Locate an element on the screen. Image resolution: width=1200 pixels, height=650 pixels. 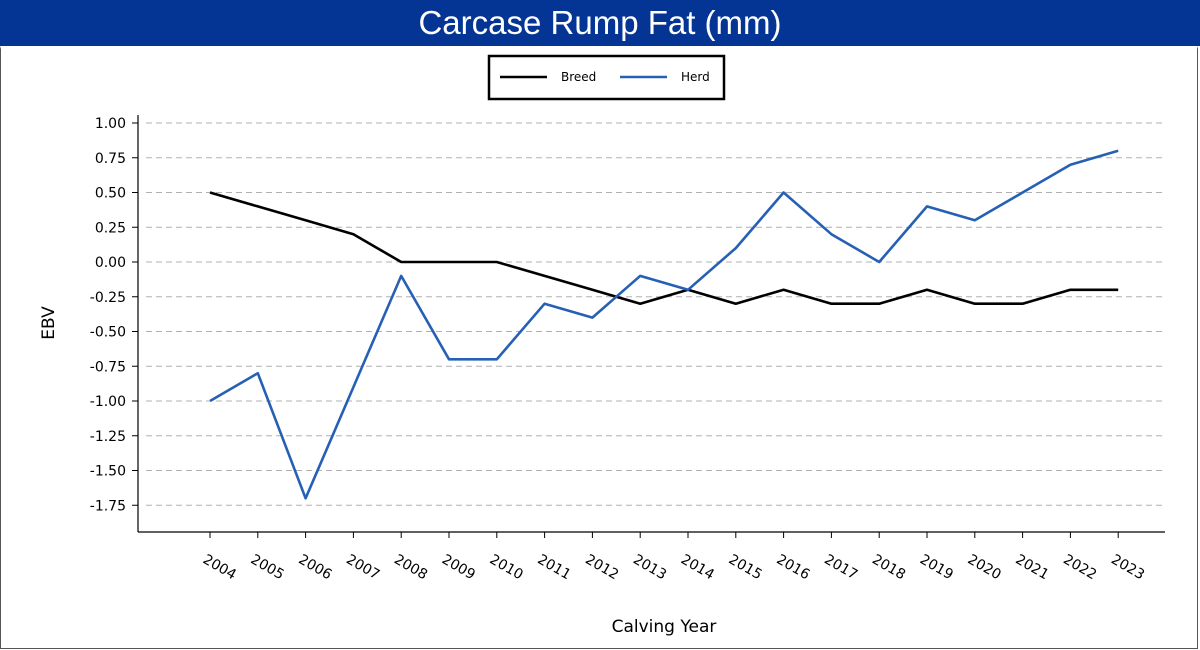
x-tick-label: 2023 is located at coordinates (1127, 568).